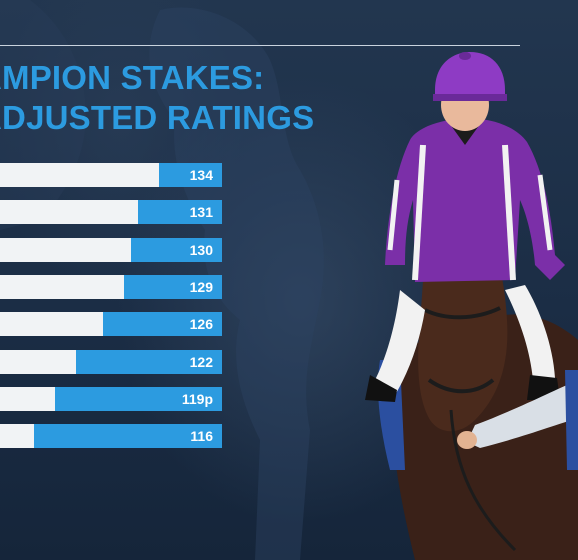 This screenshot has width=578, height=560. What do you see at coordinates (201, 361) in the screenshot?
I see `bar-value-label: 122` at bounding box center [201, 361].